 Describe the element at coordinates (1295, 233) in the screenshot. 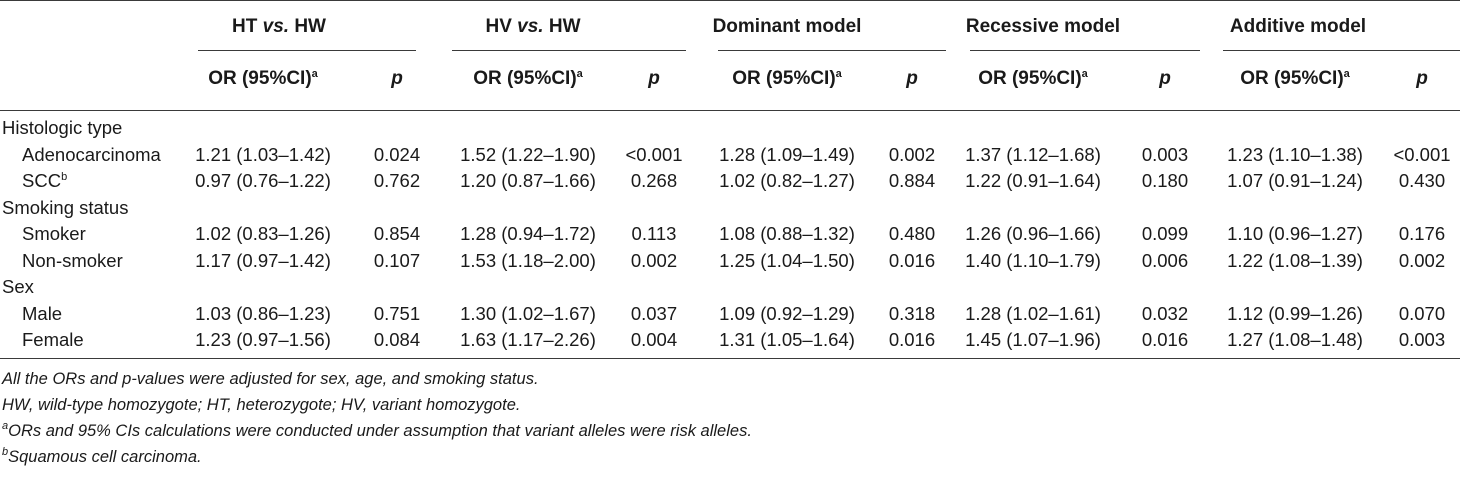

I see `or-cell: 1.10 (0.96–1.27)` at that location.